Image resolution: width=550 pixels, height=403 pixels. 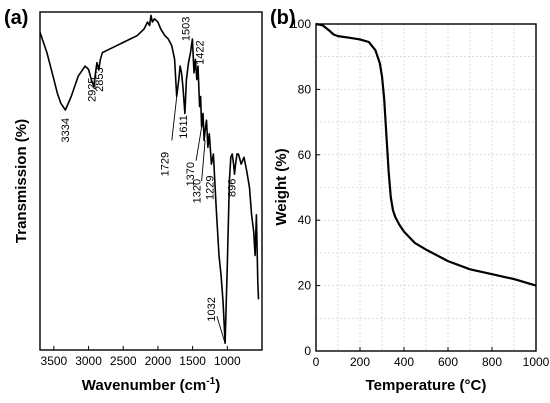 I want to click on peak-label: 3334, so click(x=66, y=130).